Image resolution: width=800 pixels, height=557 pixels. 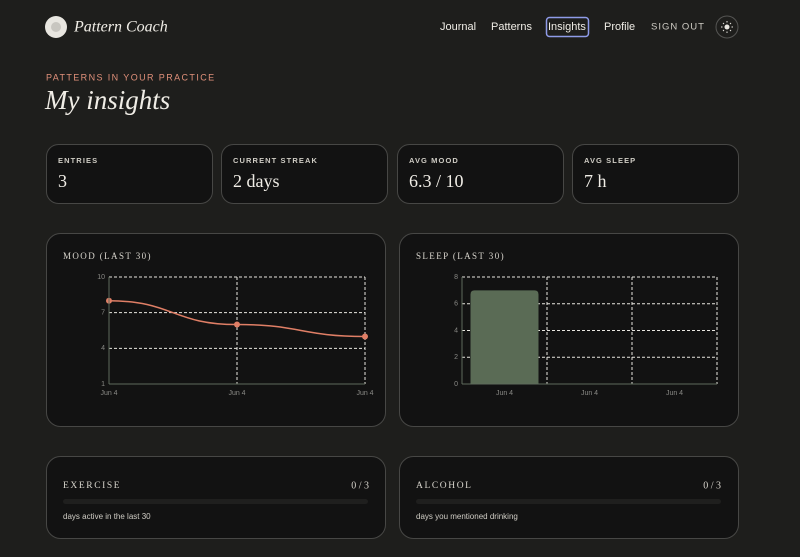 I want to click on habit-label: EXERCISE, so click(x=92, y=486).